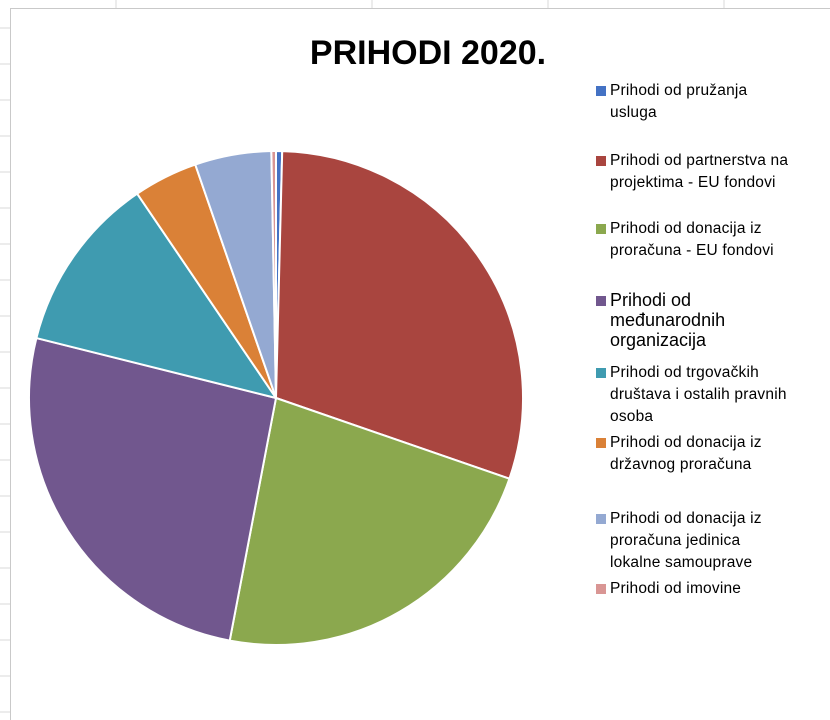 The height and width of the screenshot is (720, 830). What do you see at coordinates (428, 53) in the screenshot?
I see `chart-title: PRIHODI 2020.` at bounding box center [428, 53].